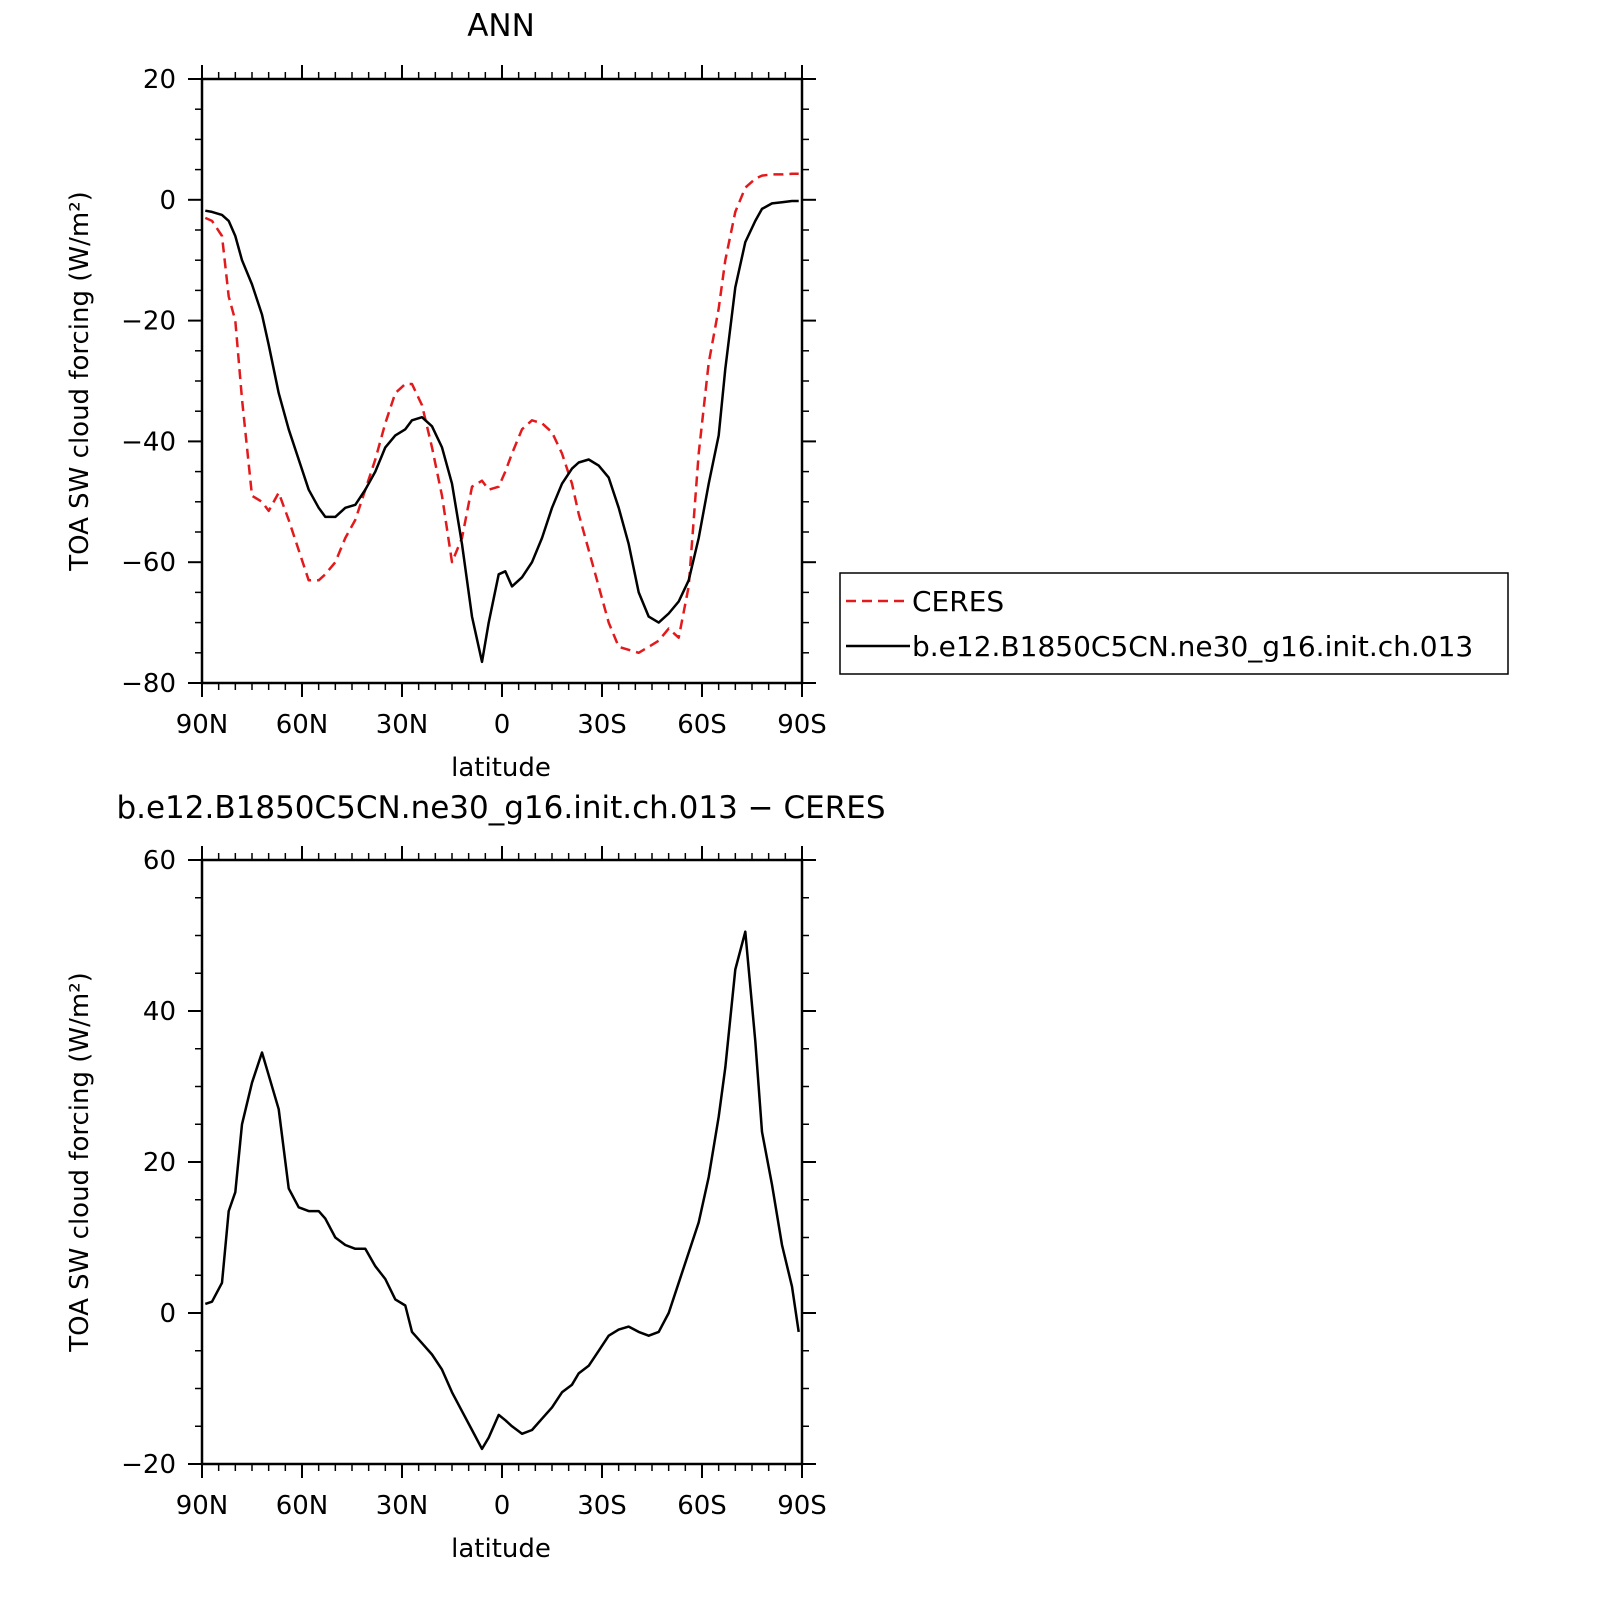 This screenshot has height=1603, width=1600. What do you see at coordinates (502, 1506) in the screenshot?
I see `bottom-x-tick-label: 0` at bounding box center [502, 1506].